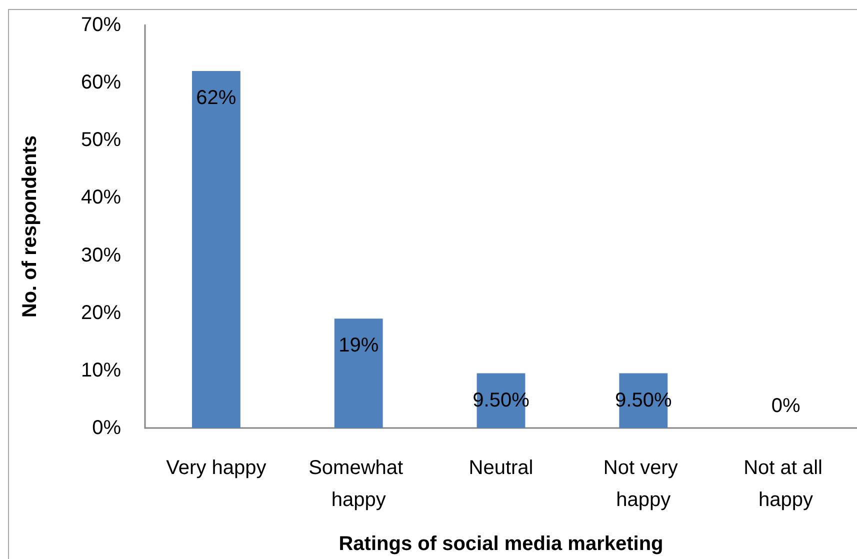  Describe the element at coordinates (643, 484) in the screenshot. I see `x-tick-label: Not very happy` at that location.